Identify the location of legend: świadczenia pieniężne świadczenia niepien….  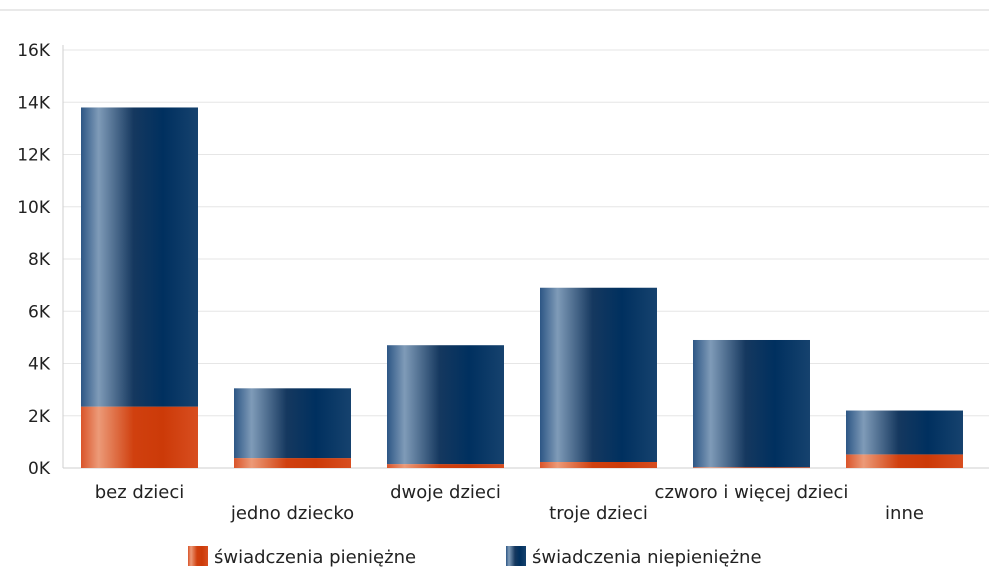
(475, 557).